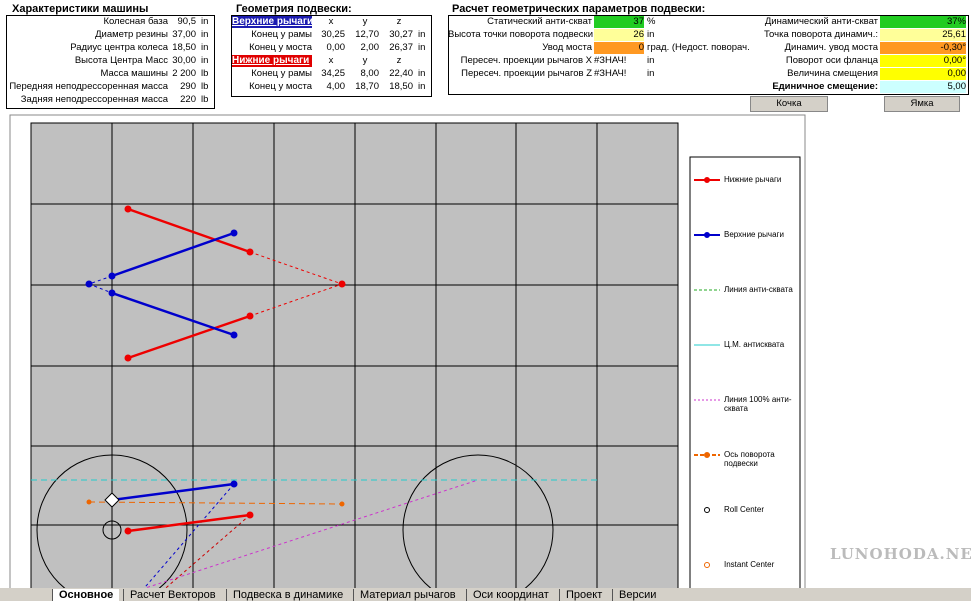 The height and width of the screenshot is (601, 971). Describe the element at coordinates (407, 595) in the screenshot. I see `sheet-tab: Материал рычагов` at that location.